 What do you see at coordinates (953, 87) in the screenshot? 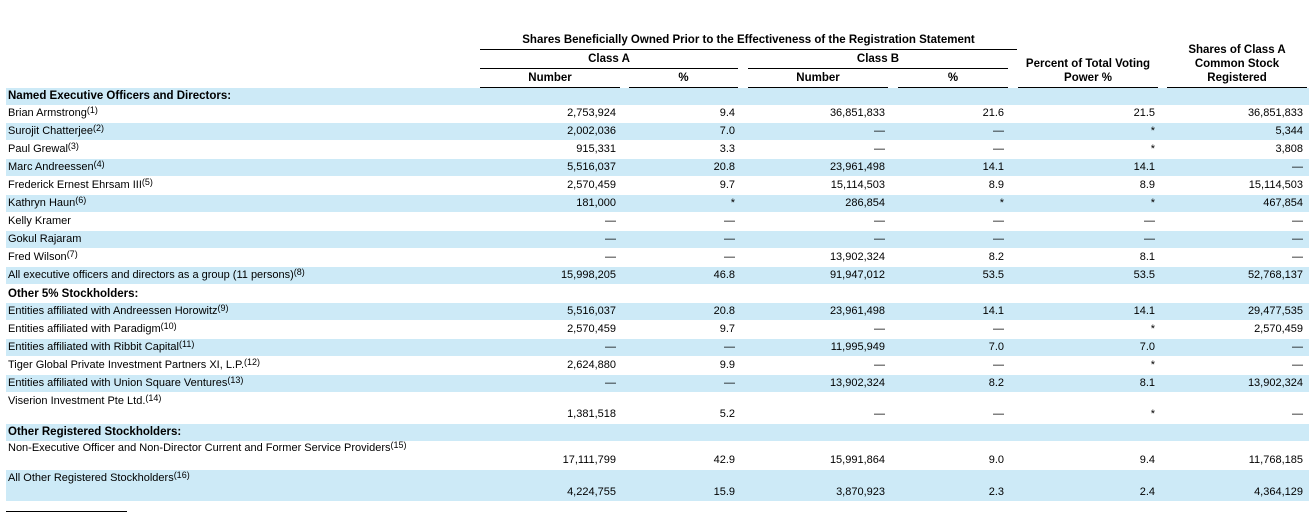
I see `pct-b-rule` at bounding box center [953, 87].